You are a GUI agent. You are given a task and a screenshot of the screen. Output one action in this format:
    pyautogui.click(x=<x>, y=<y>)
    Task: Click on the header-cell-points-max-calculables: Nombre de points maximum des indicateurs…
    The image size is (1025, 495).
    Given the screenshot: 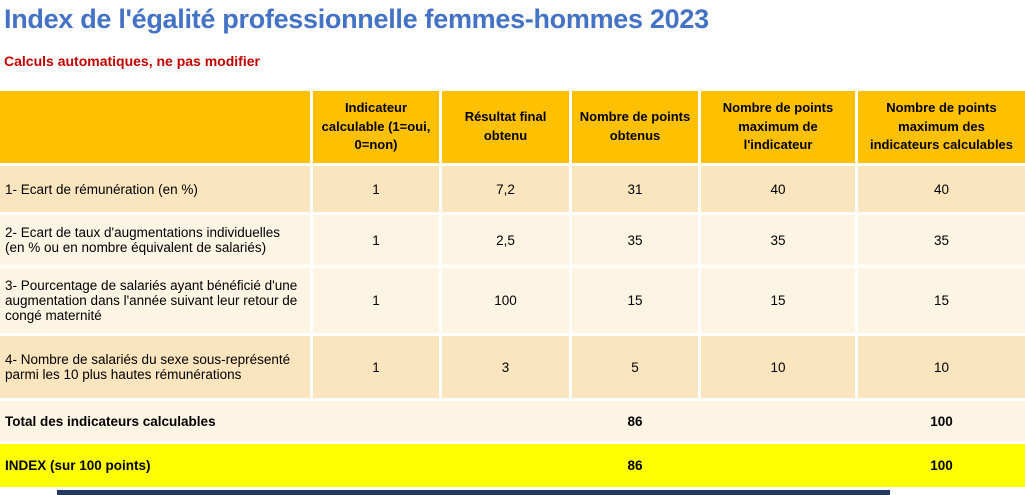 What is the action you would take?
    pyautogui.click(x=941, y=127)
    